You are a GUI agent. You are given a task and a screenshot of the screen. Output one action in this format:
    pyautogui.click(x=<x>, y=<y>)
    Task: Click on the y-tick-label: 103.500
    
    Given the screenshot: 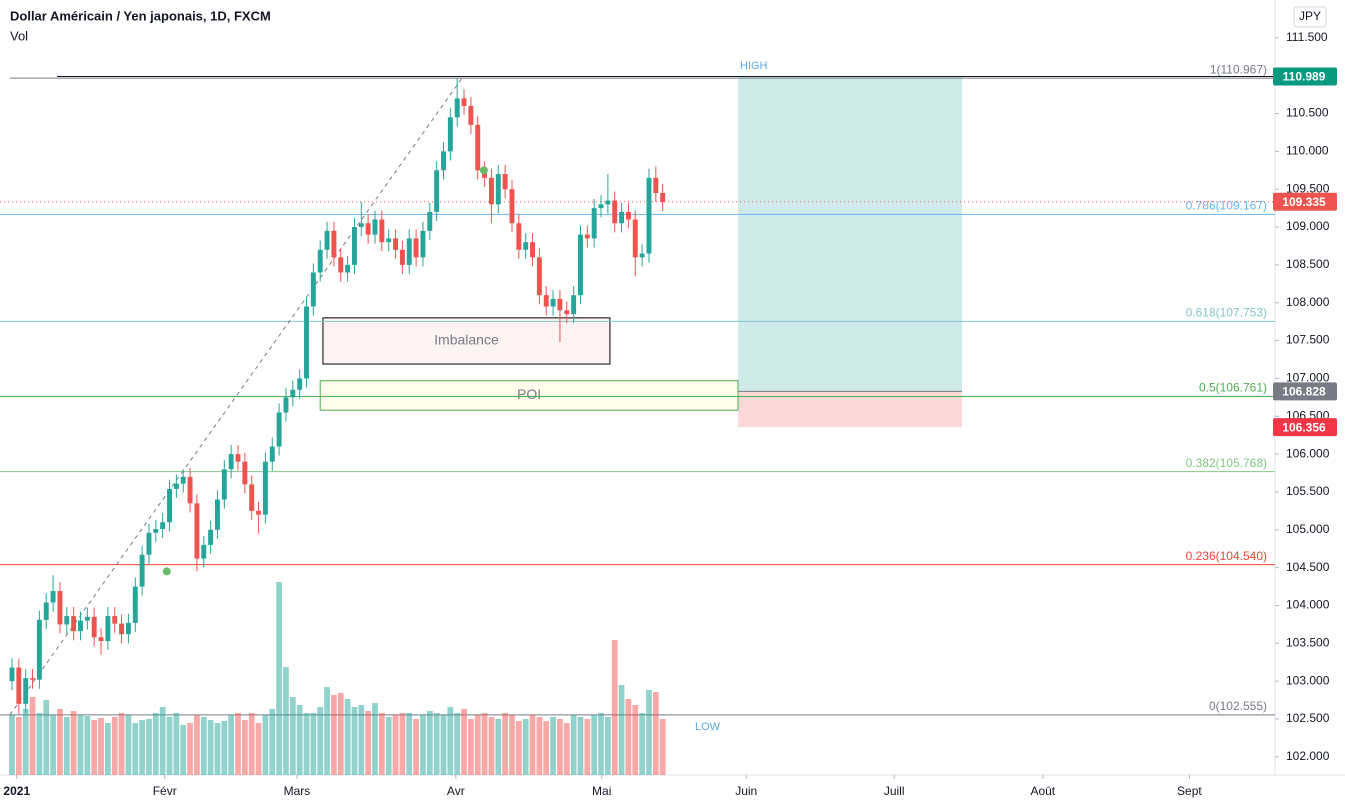 What is the action you would take?
    pyautogui.click(x=1308, y=642)
    